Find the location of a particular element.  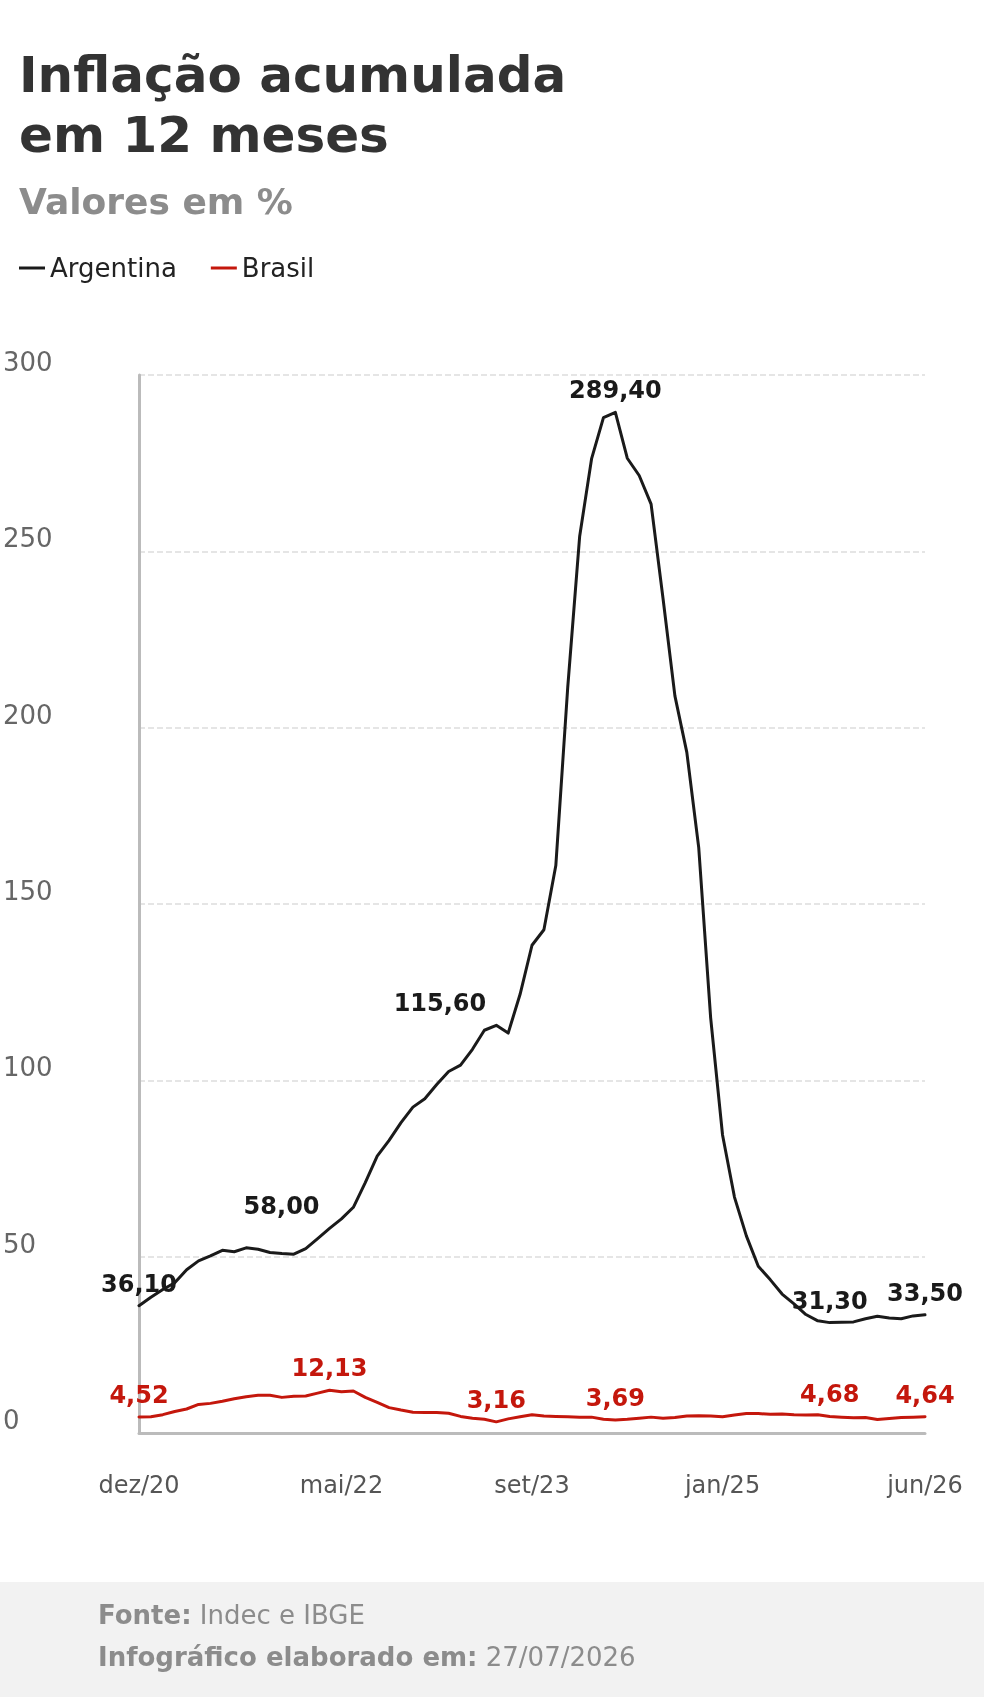

data-label: 12,13 is located at coordinates (329, 1368).